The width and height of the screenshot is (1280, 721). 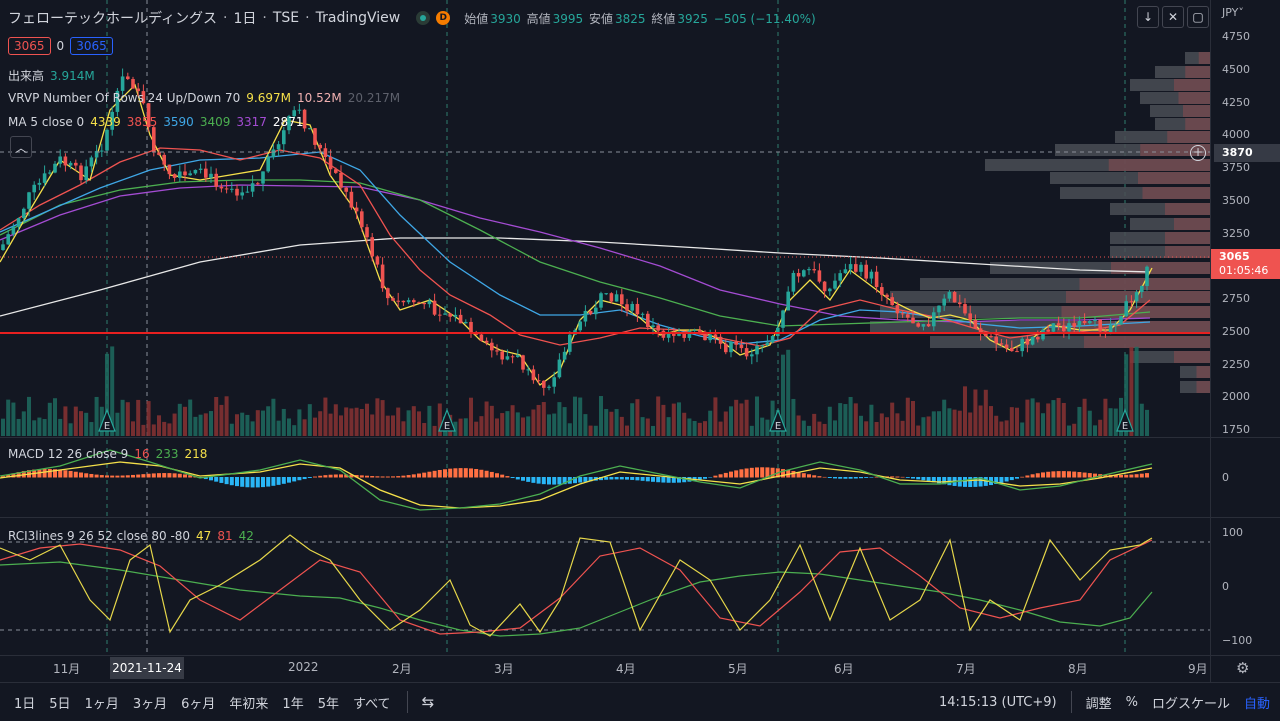 What do you see at coordinates (293, 704) in the screenshot?
I see `timeframe-button: 1年` at bounding box center [293, 704].